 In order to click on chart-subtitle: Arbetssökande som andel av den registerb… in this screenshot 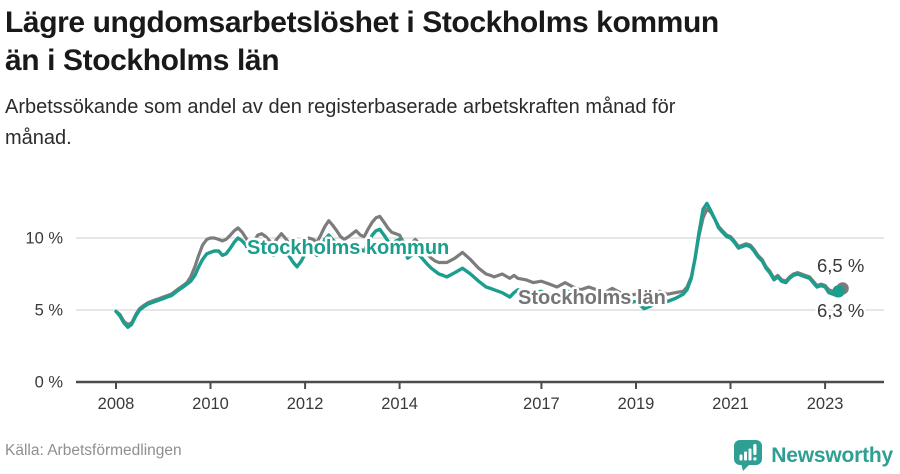, I will do `click(449, 123)`.